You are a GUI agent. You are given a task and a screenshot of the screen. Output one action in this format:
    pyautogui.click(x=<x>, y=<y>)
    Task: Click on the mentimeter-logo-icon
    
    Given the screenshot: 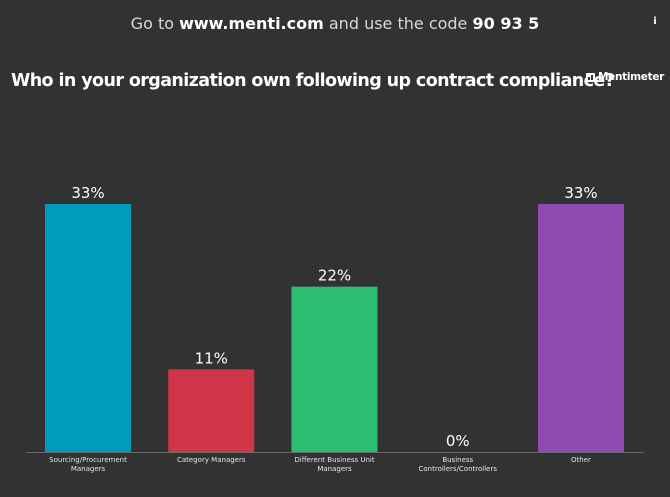 What is the action you would take?
    pyautogui.click(x=590, y=77)
    